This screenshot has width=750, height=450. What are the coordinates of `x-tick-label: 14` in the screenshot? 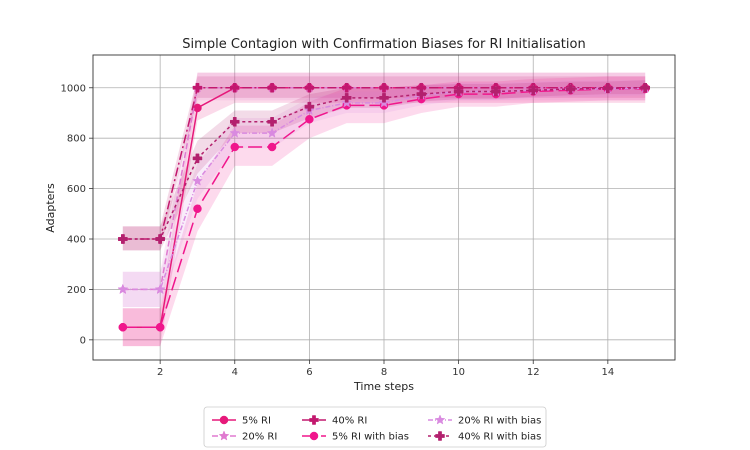 It's located at (607, 372).